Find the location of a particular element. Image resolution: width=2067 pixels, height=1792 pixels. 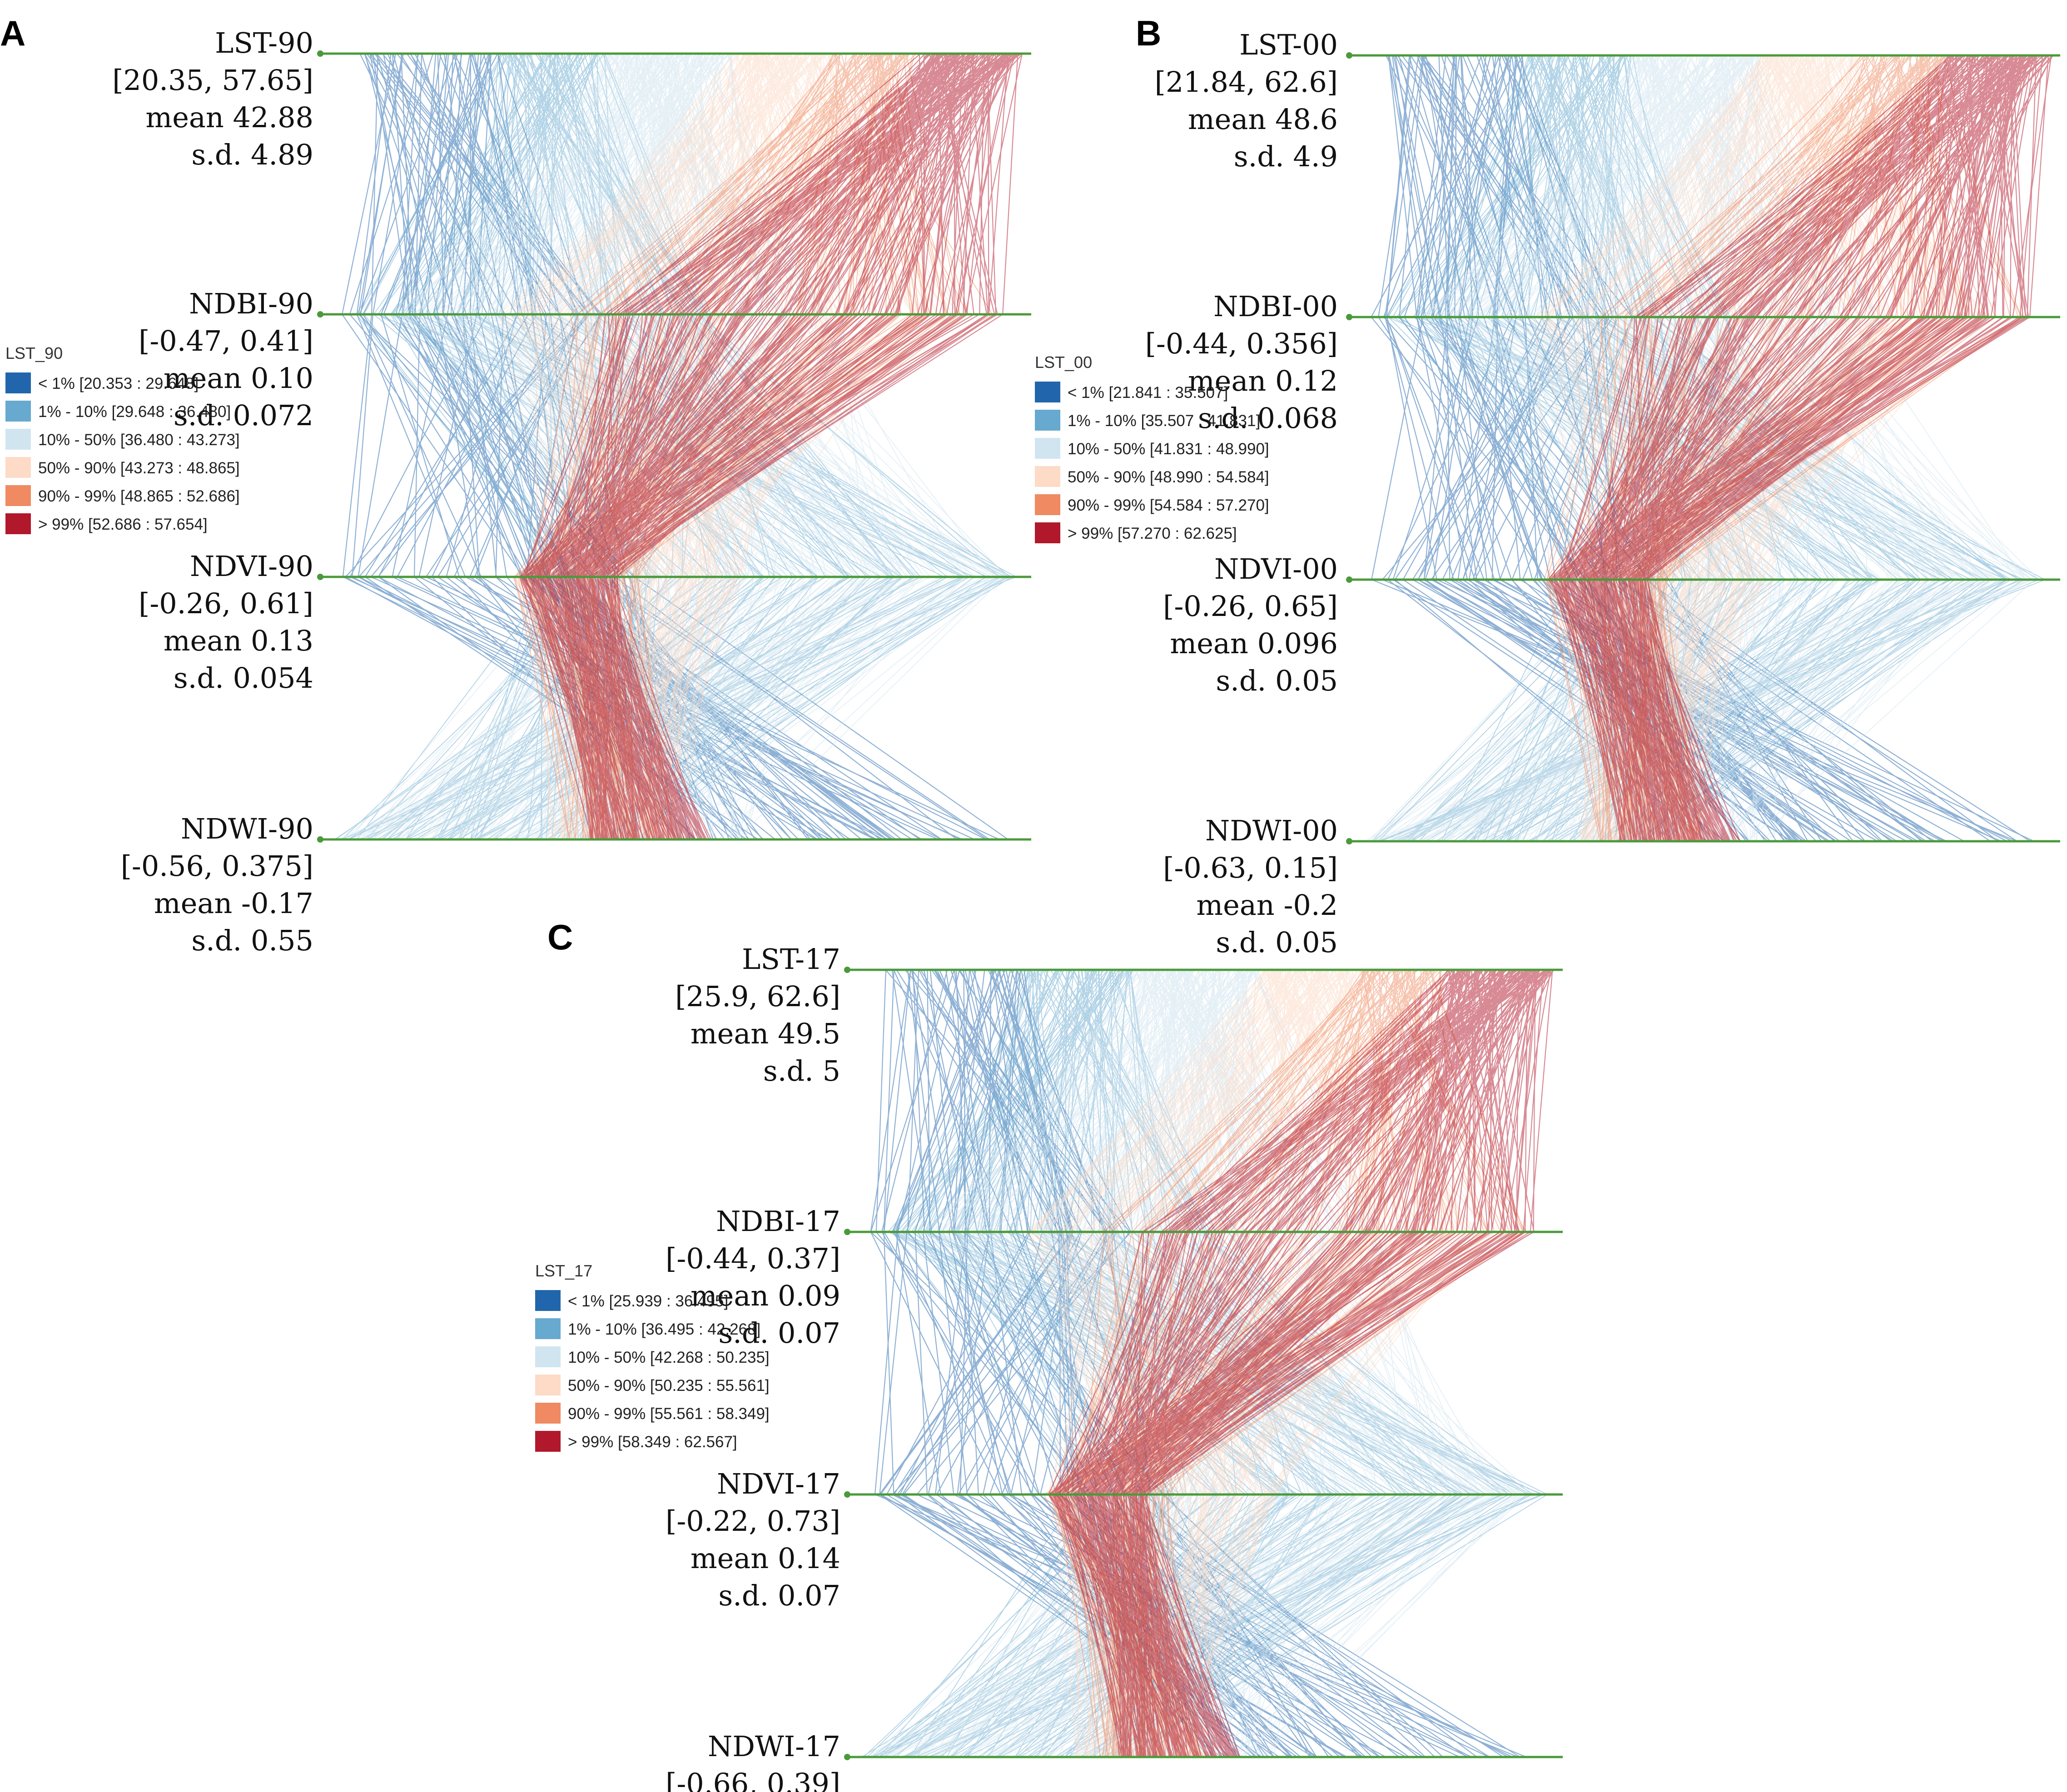

axis-mean-label: mean 42.88 is located at coordinates (229, 117).